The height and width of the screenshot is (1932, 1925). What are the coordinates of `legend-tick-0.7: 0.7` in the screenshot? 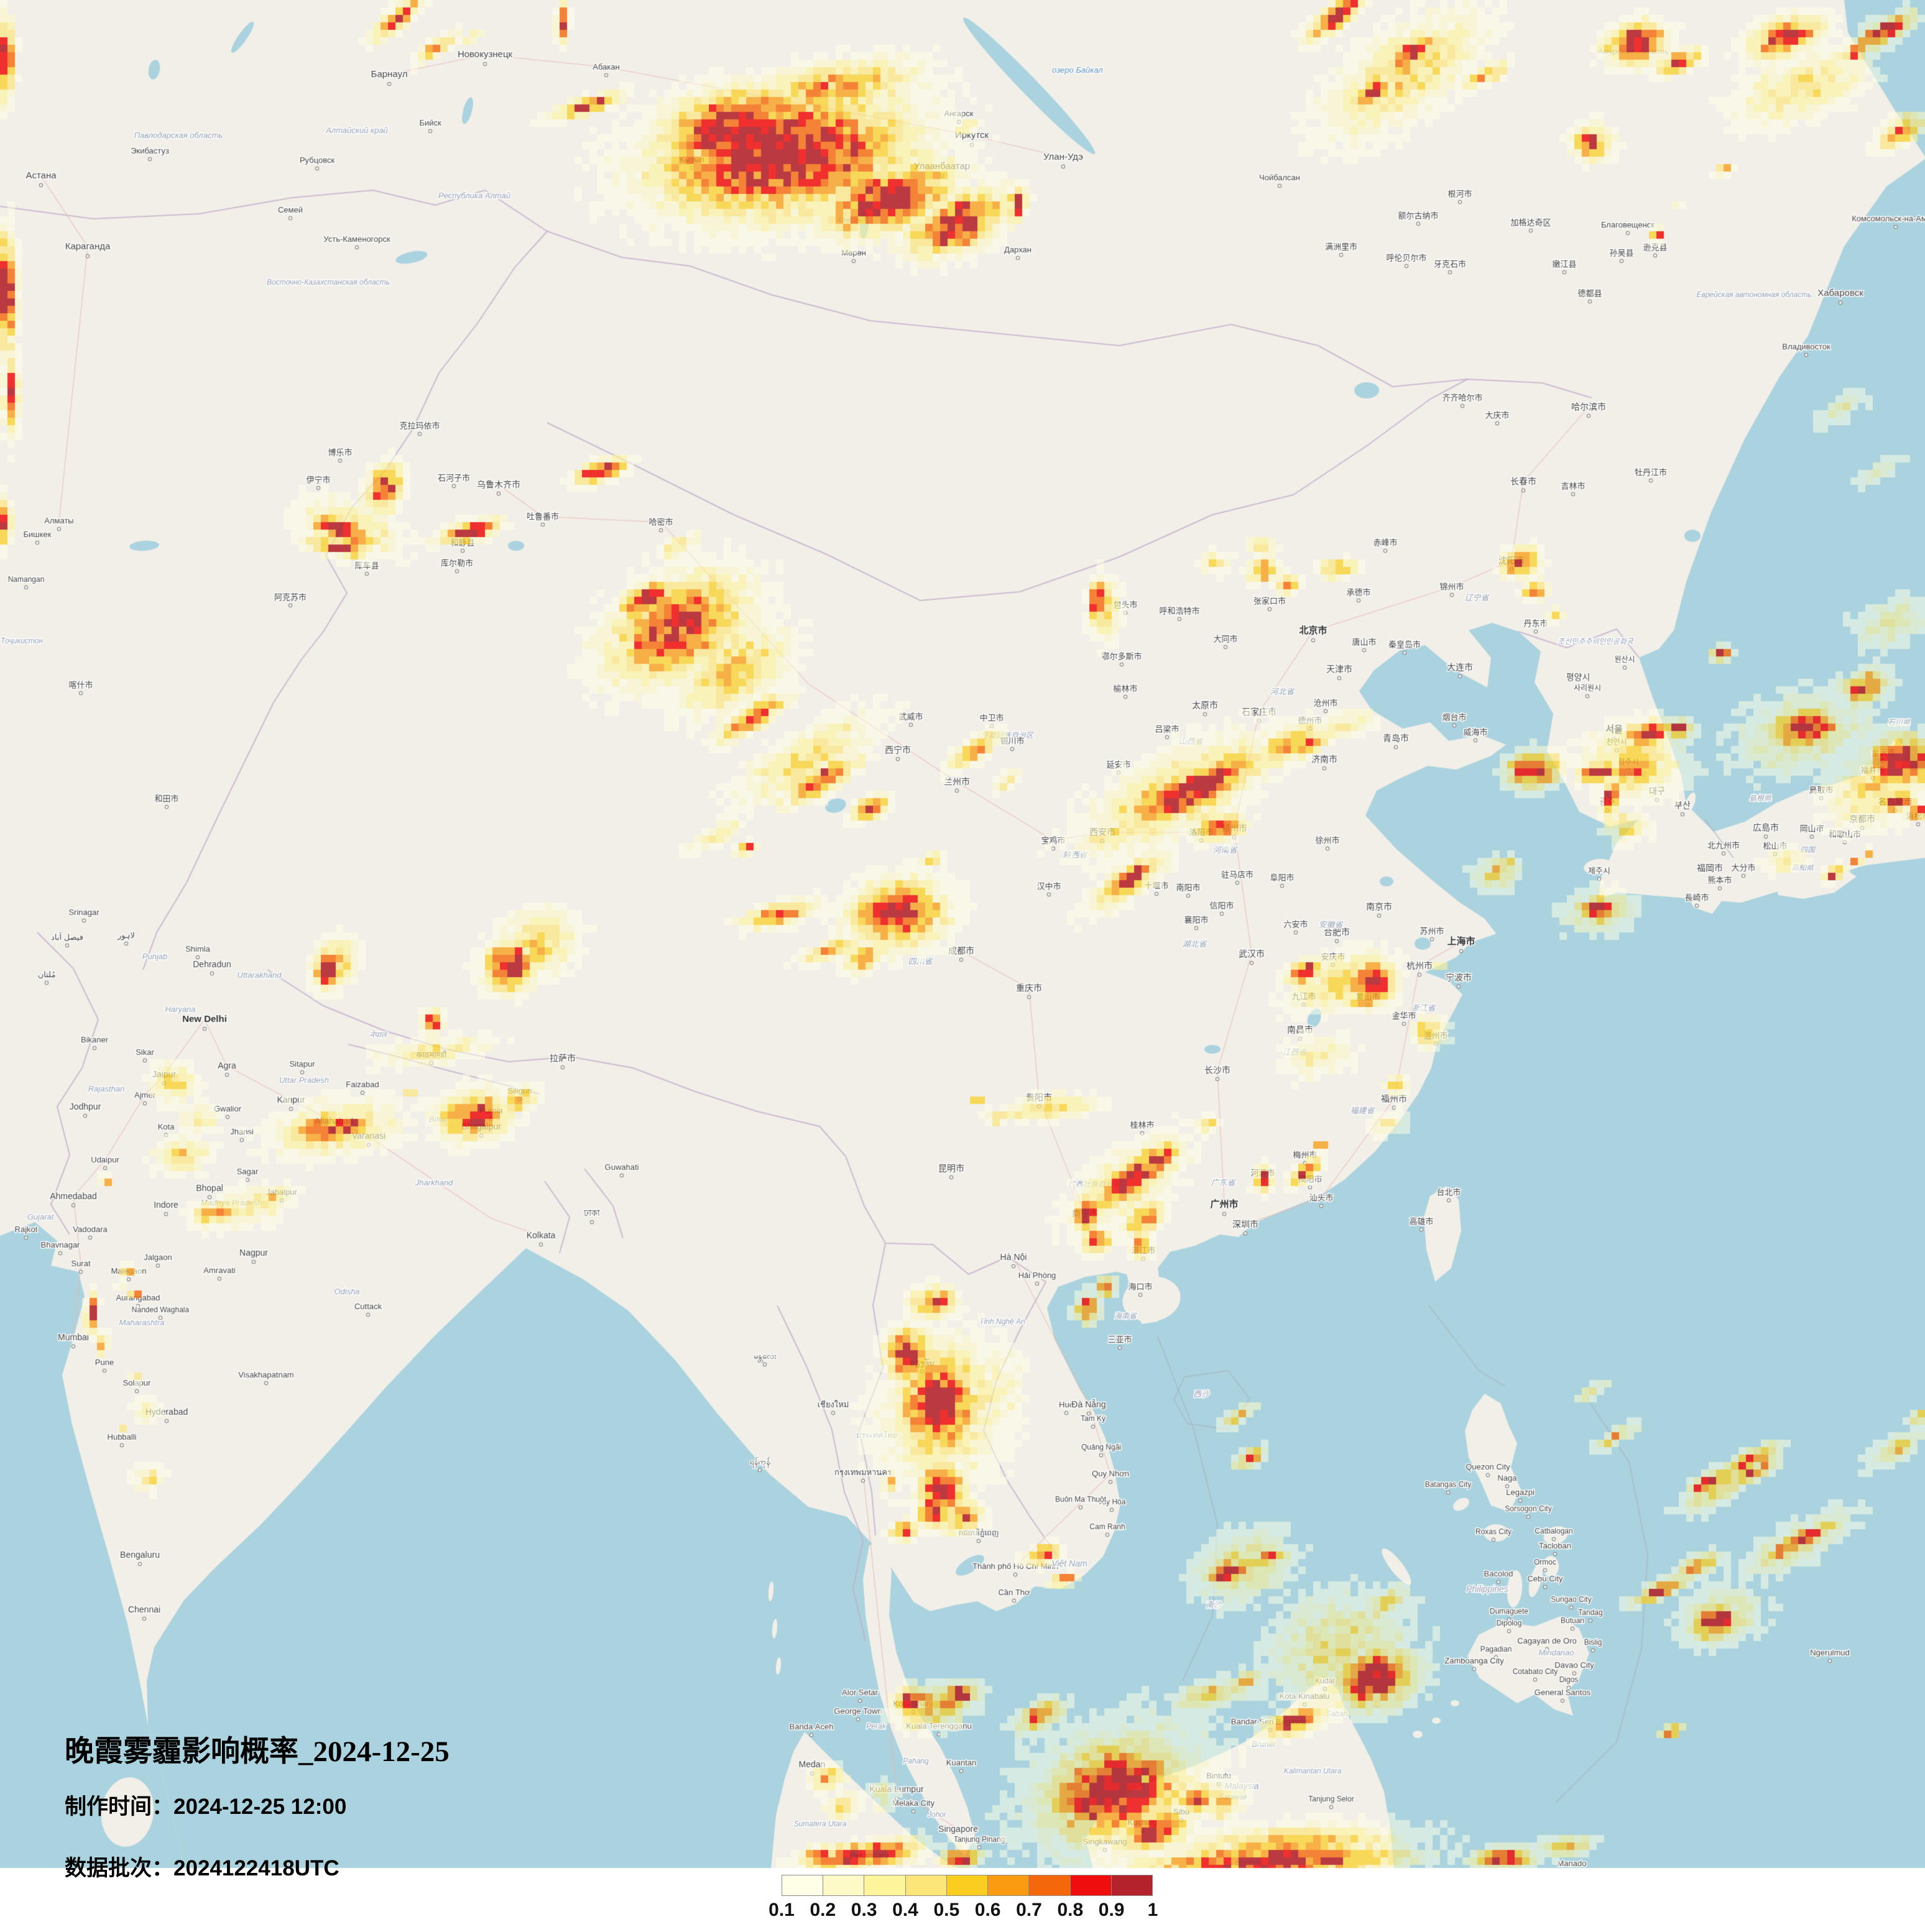 It's located at (1029, 1910).